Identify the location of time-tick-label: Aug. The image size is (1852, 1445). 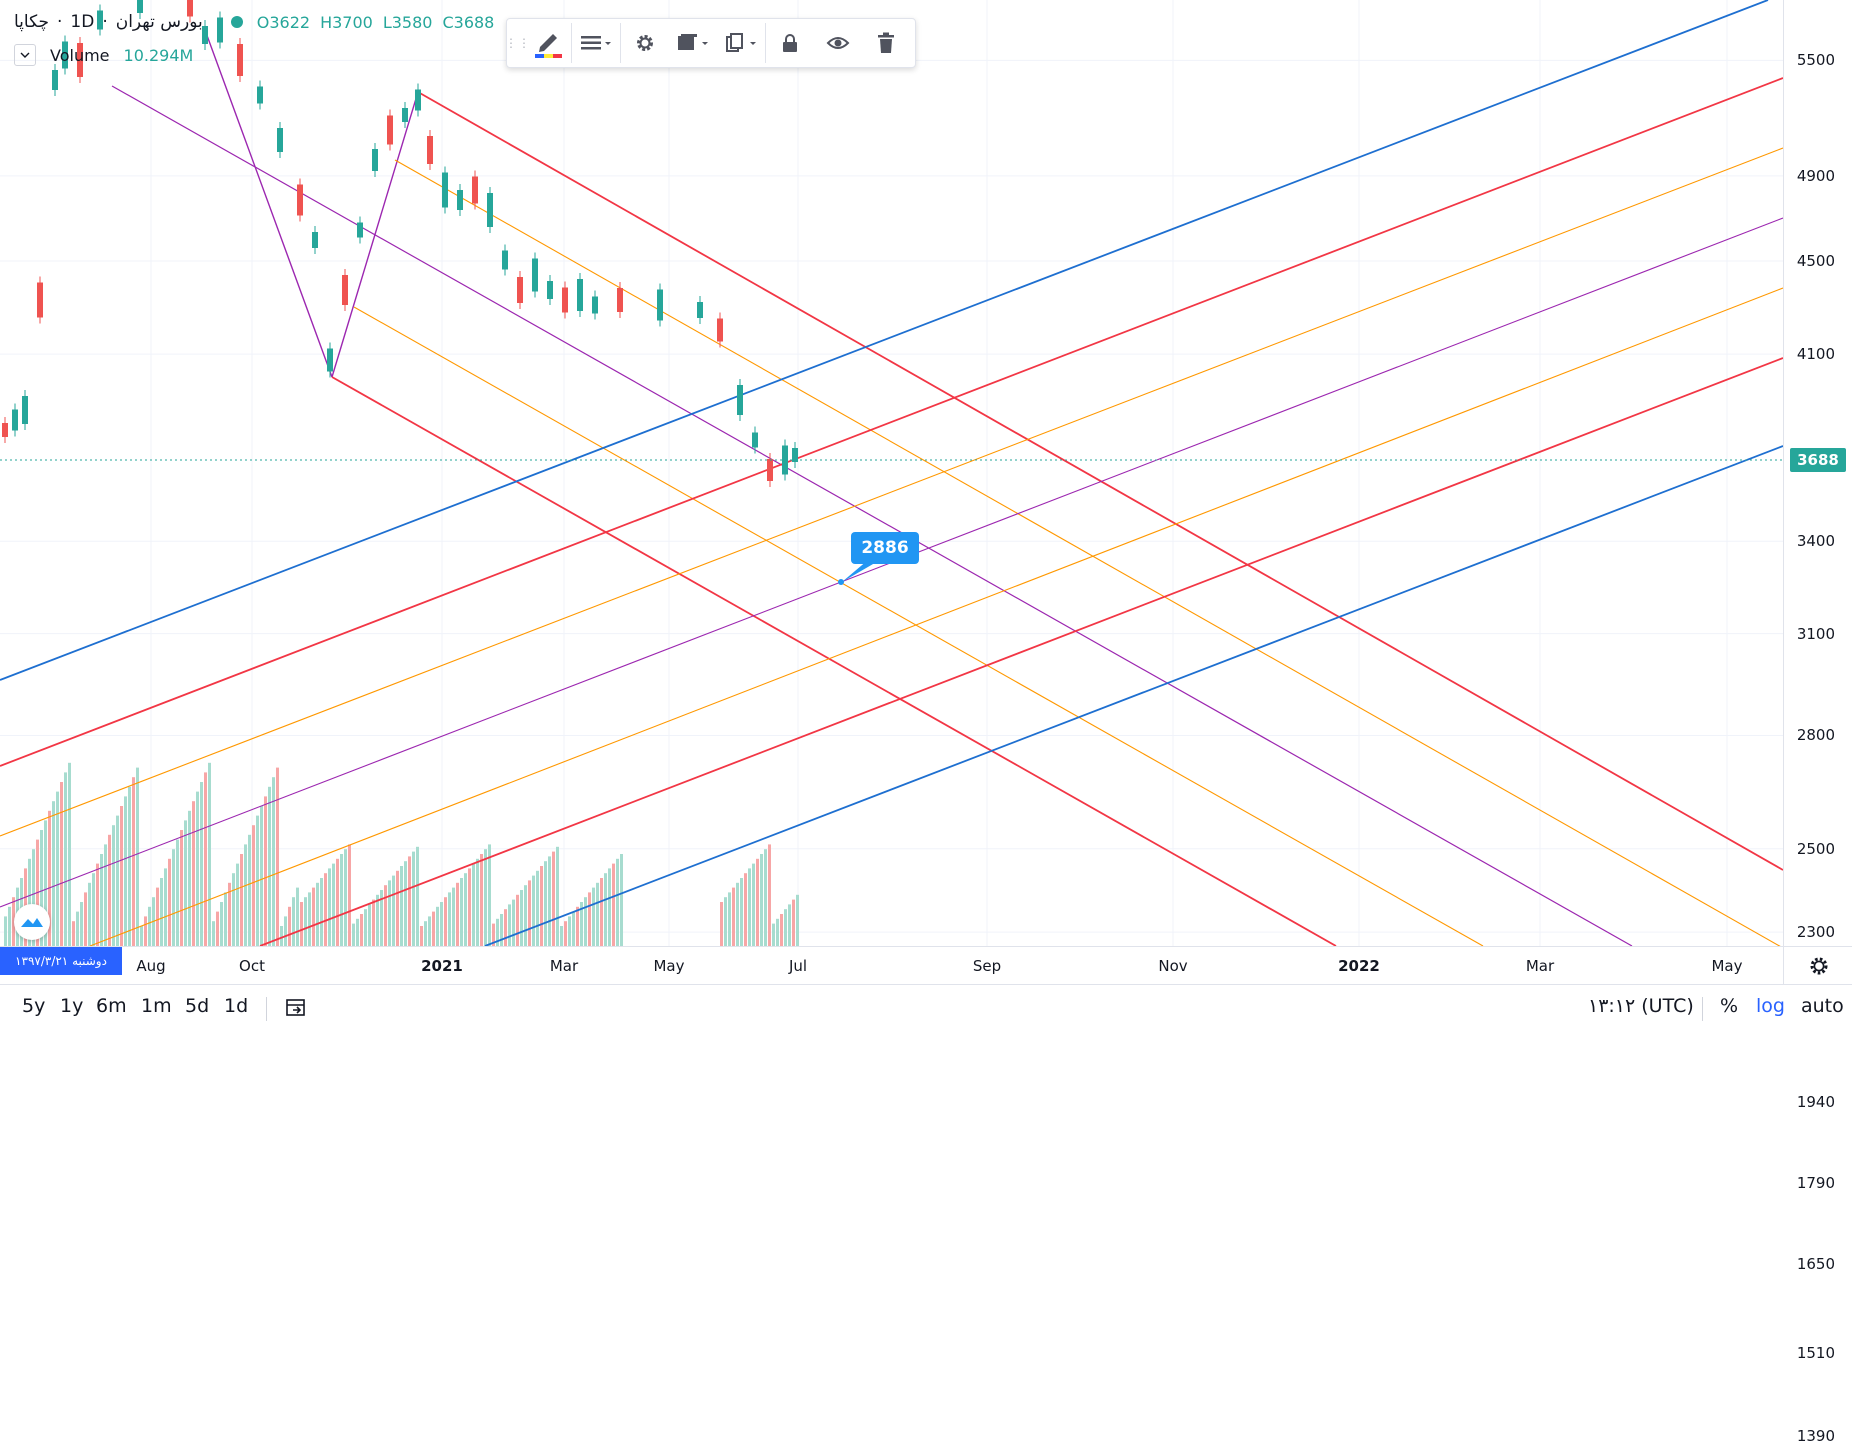
(151, 966).